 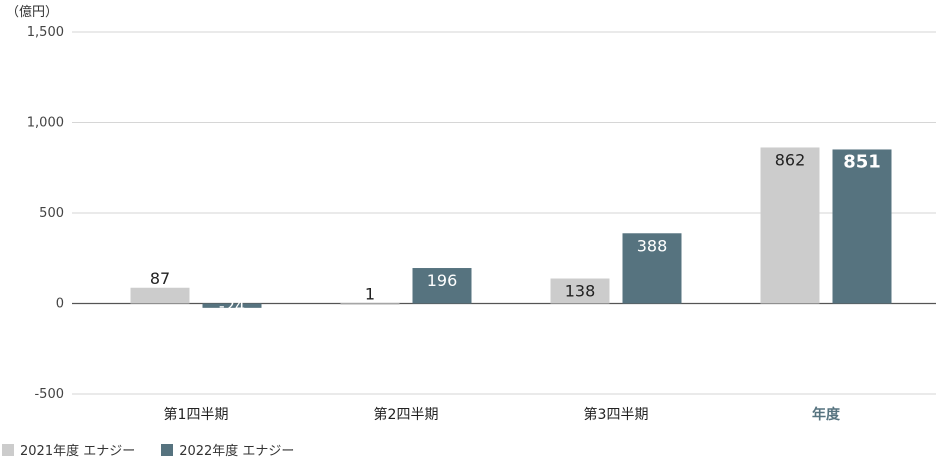 I want to click on y-tick-label: 1,500, so click(x=45, y=32).